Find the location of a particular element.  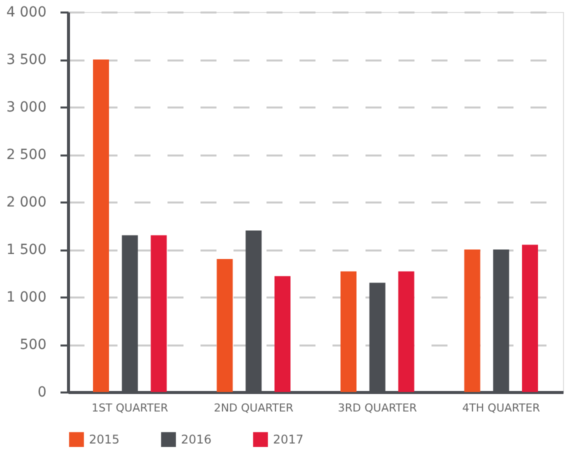

y-tick-label: 1 500 is located at coordinates (26, 250).